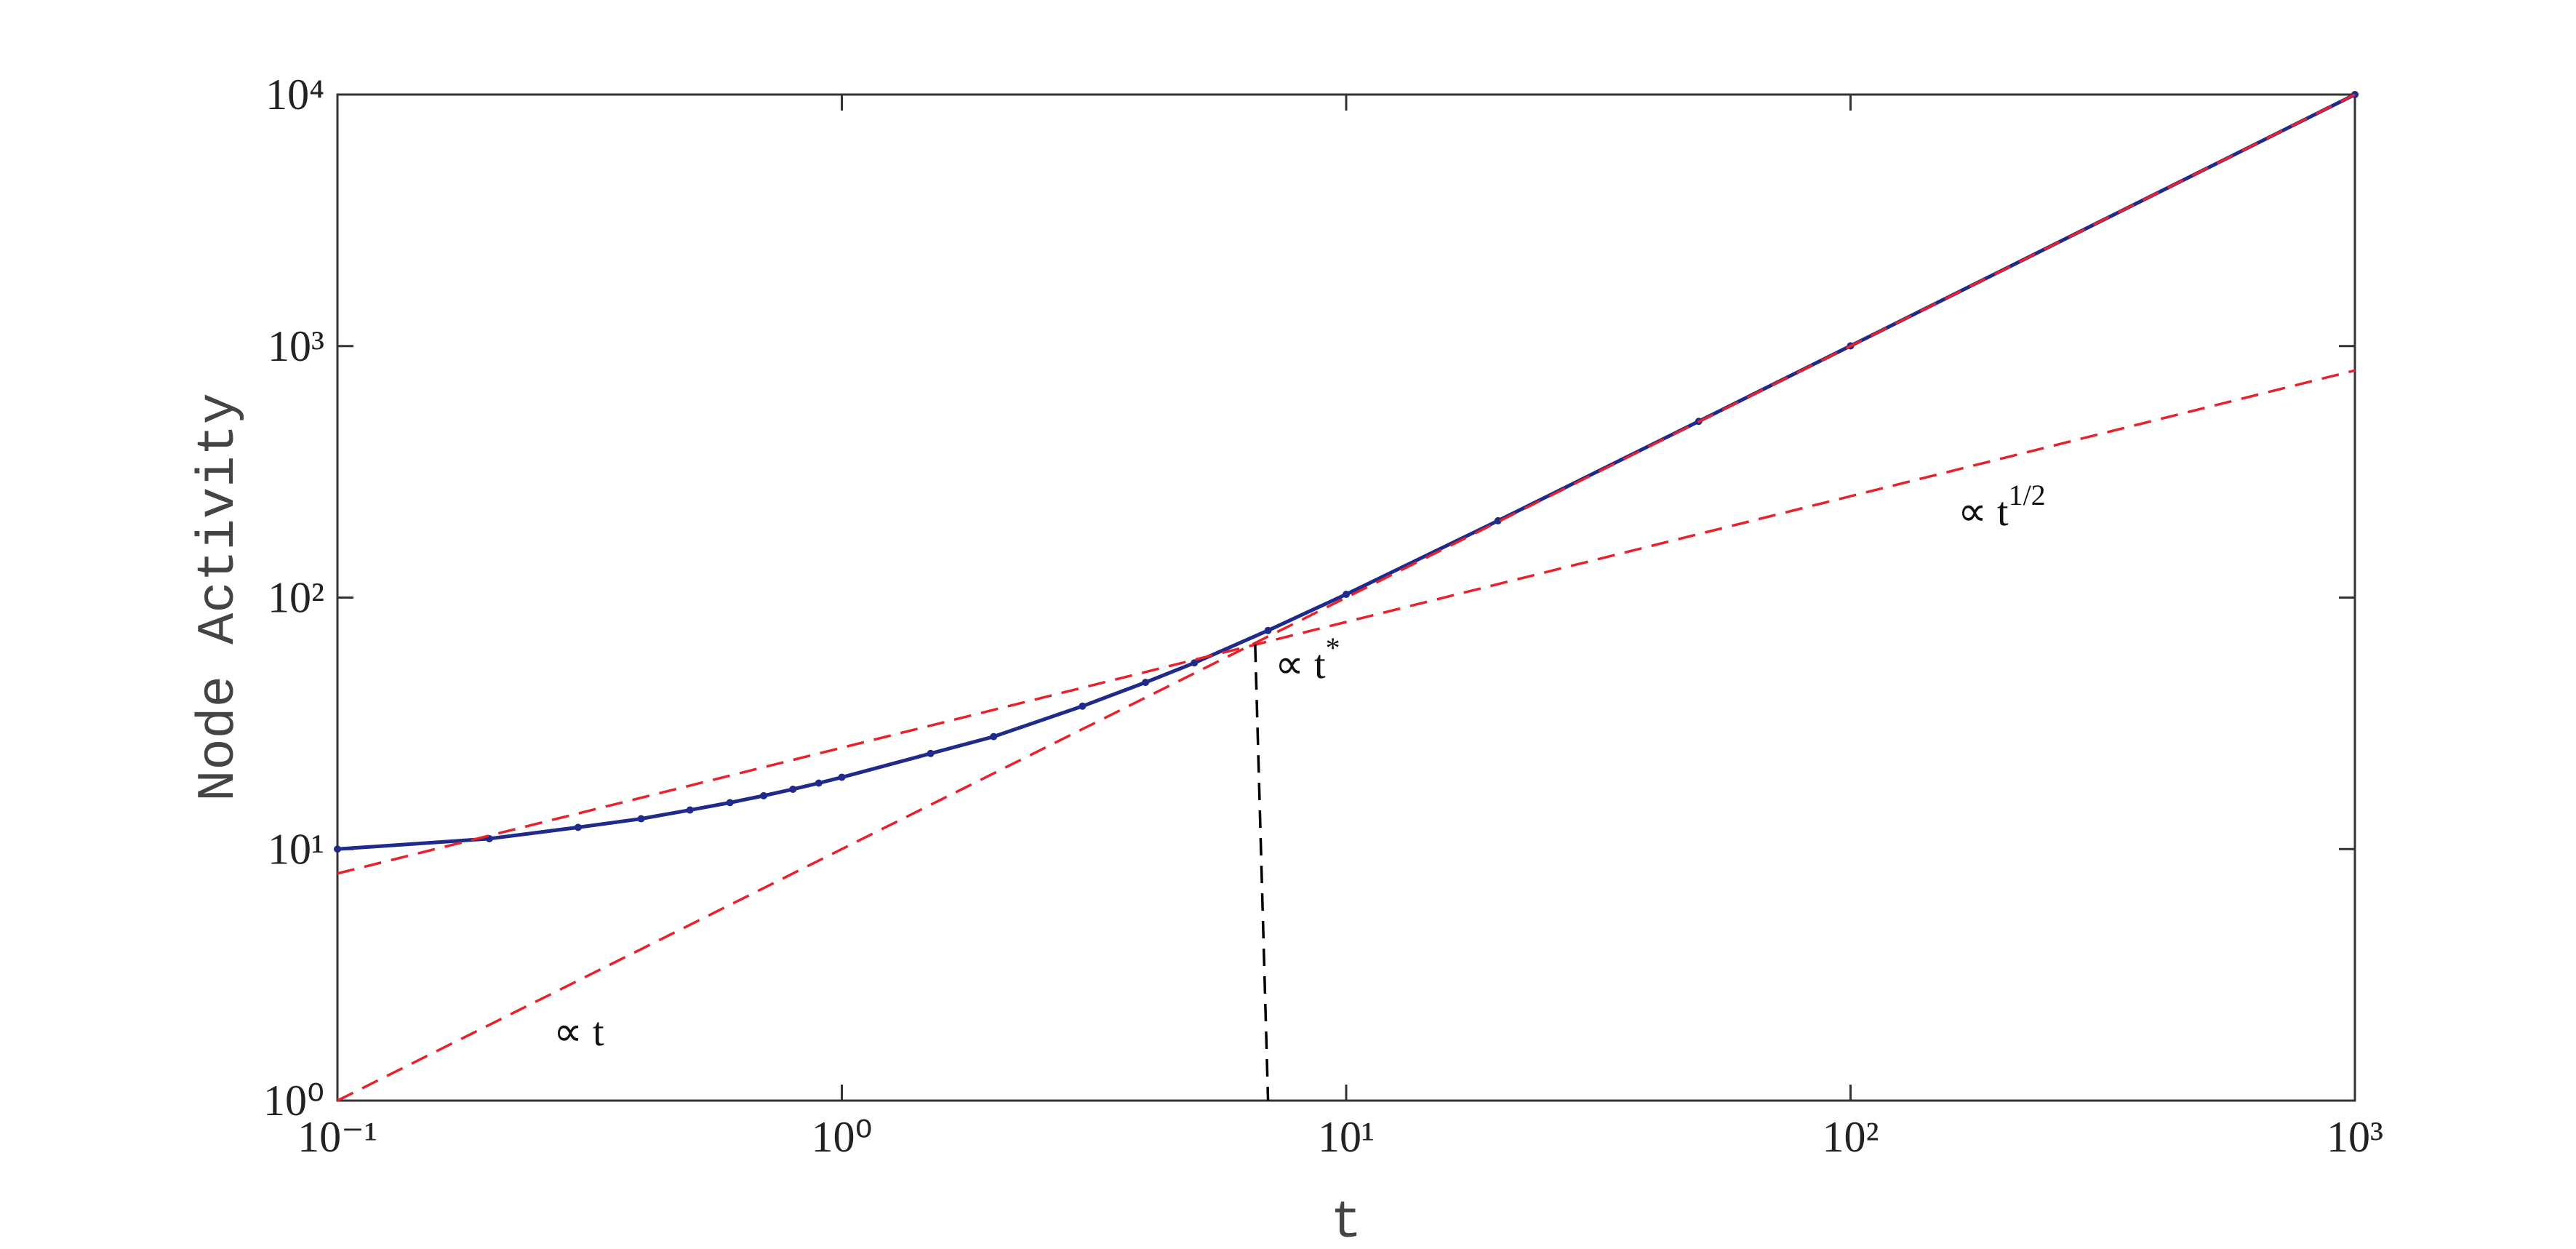  I want to click on y-tick-label: 10⁴, so click(294, 95).